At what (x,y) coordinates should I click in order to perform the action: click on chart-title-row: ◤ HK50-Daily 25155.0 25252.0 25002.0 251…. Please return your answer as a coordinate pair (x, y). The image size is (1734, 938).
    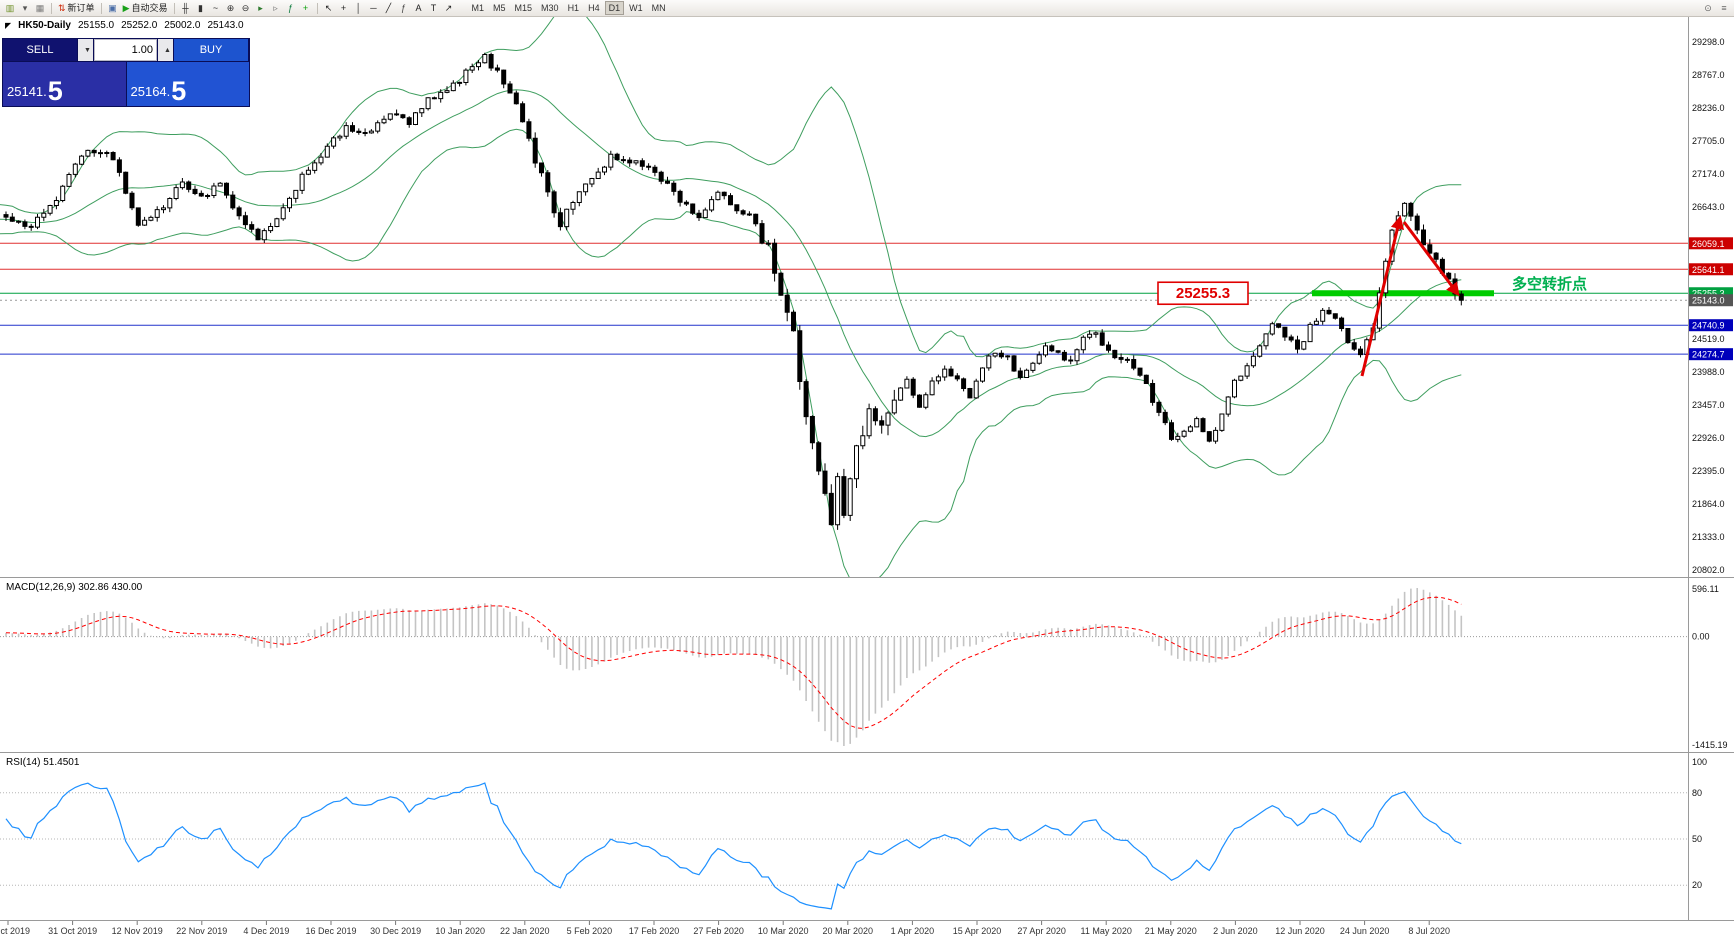
    Looking at the image, I should click on (124, 25).